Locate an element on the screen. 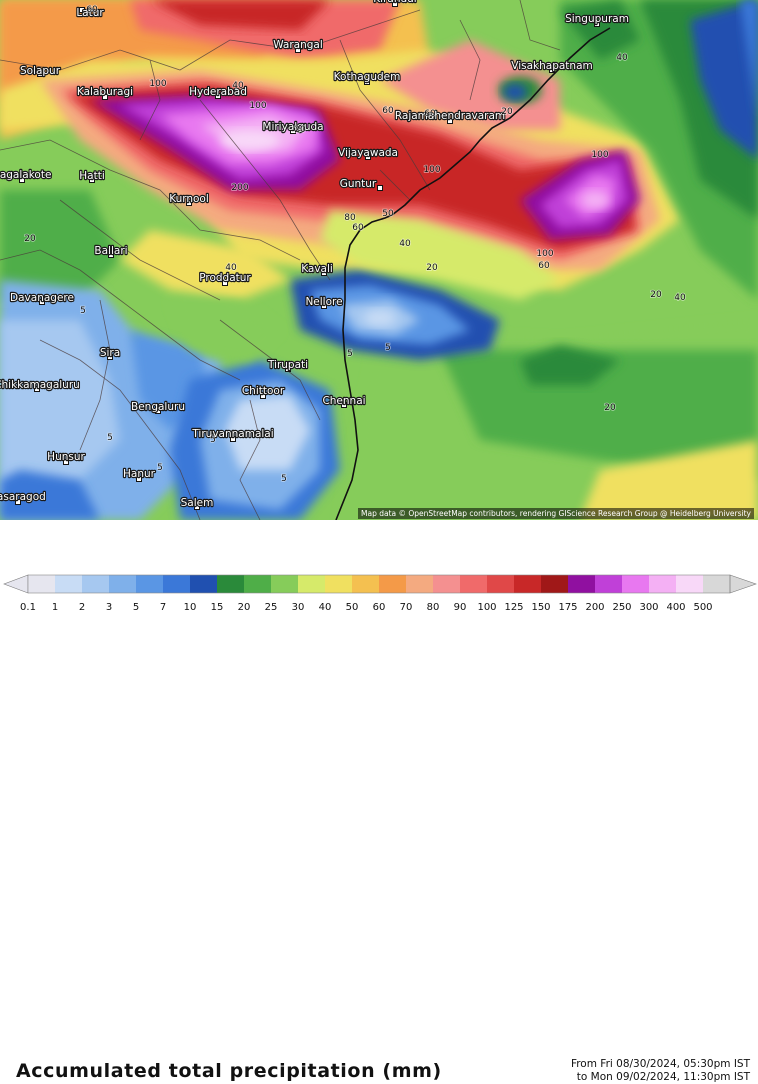 The width and height of the screenshot is (758, 1084). city-label: Bengaluru is located at coordinates (158, 407).